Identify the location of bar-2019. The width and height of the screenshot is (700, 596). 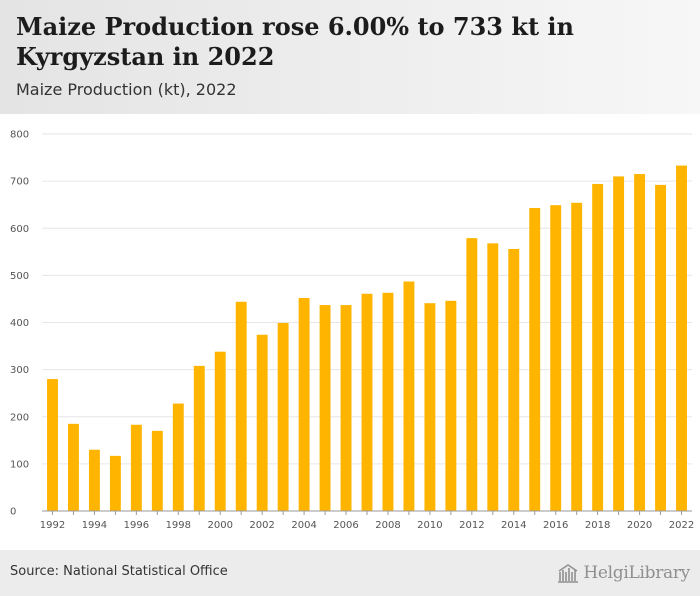
(619, 343).